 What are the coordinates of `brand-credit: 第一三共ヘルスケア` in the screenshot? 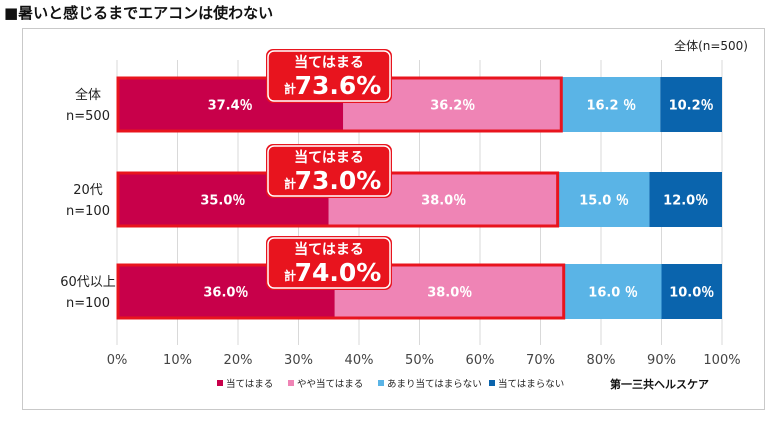 It's located at (659, 384).